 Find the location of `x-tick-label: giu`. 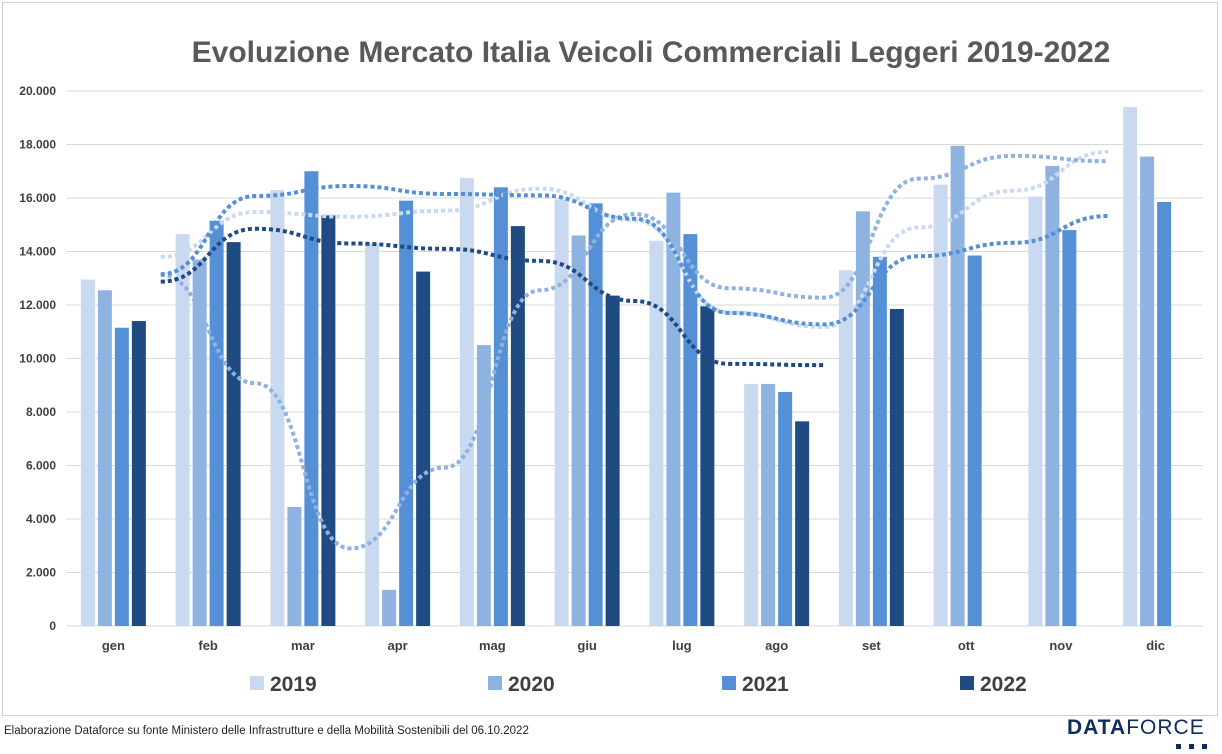

x-tick-label: giu is located at coordinates (587, 645).